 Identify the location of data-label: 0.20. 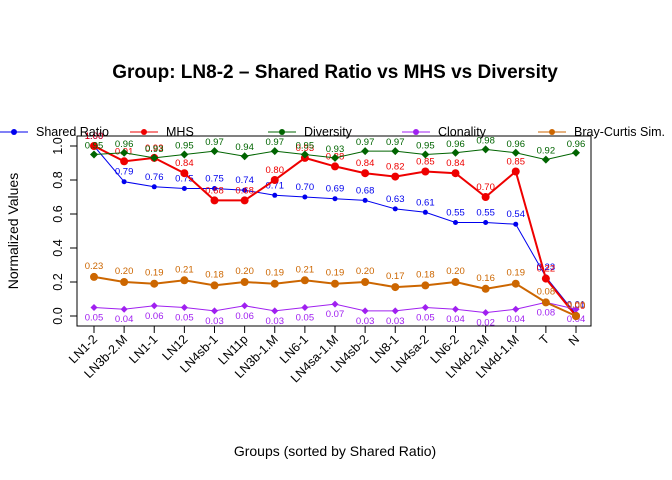
(124, 271).